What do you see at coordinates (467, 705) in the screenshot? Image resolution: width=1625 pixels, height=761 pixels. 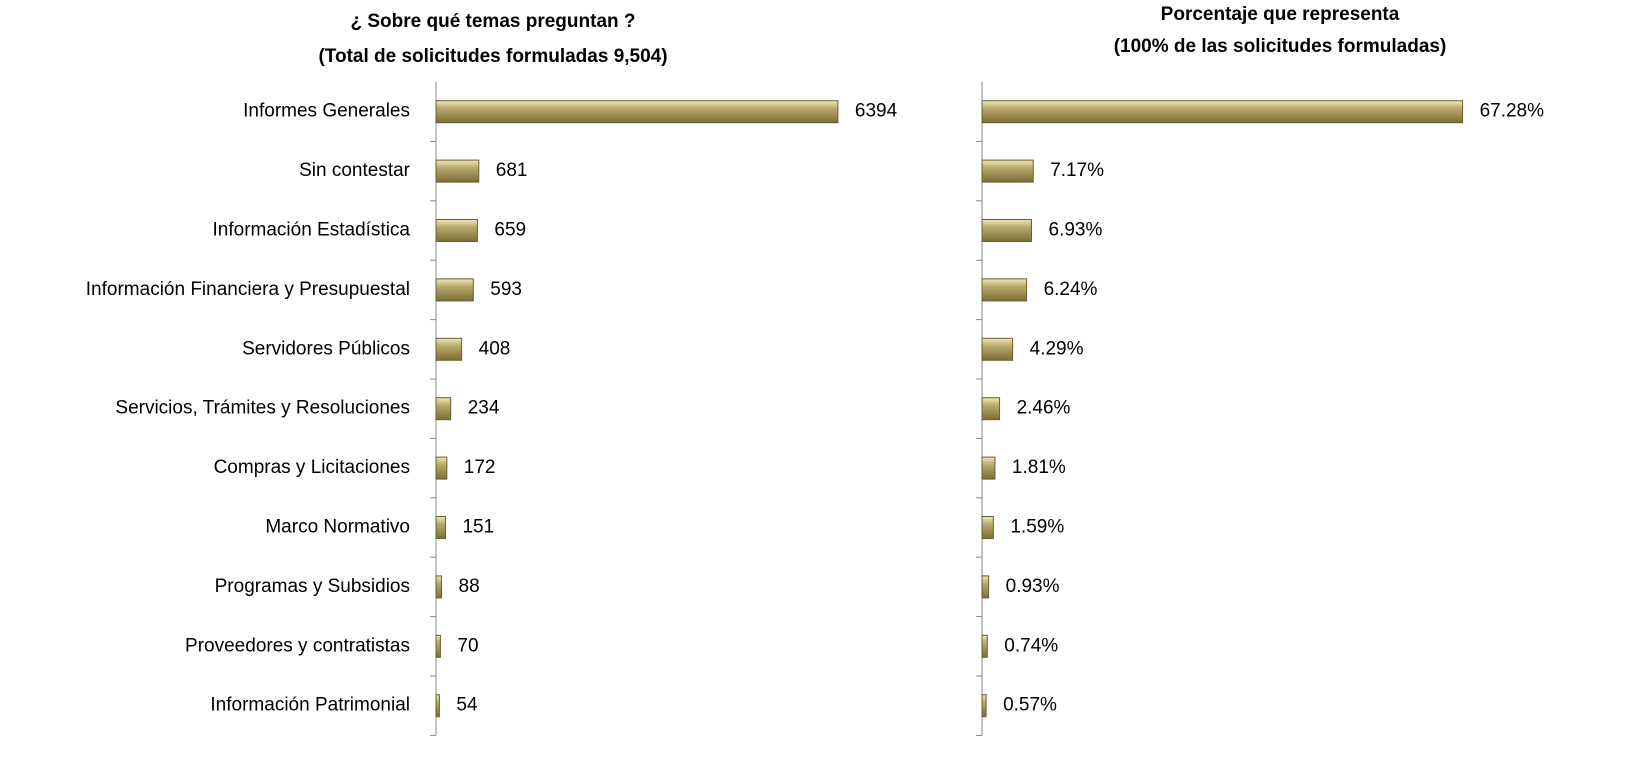 I see `value-label: 54` at bounding box center [467, 705].